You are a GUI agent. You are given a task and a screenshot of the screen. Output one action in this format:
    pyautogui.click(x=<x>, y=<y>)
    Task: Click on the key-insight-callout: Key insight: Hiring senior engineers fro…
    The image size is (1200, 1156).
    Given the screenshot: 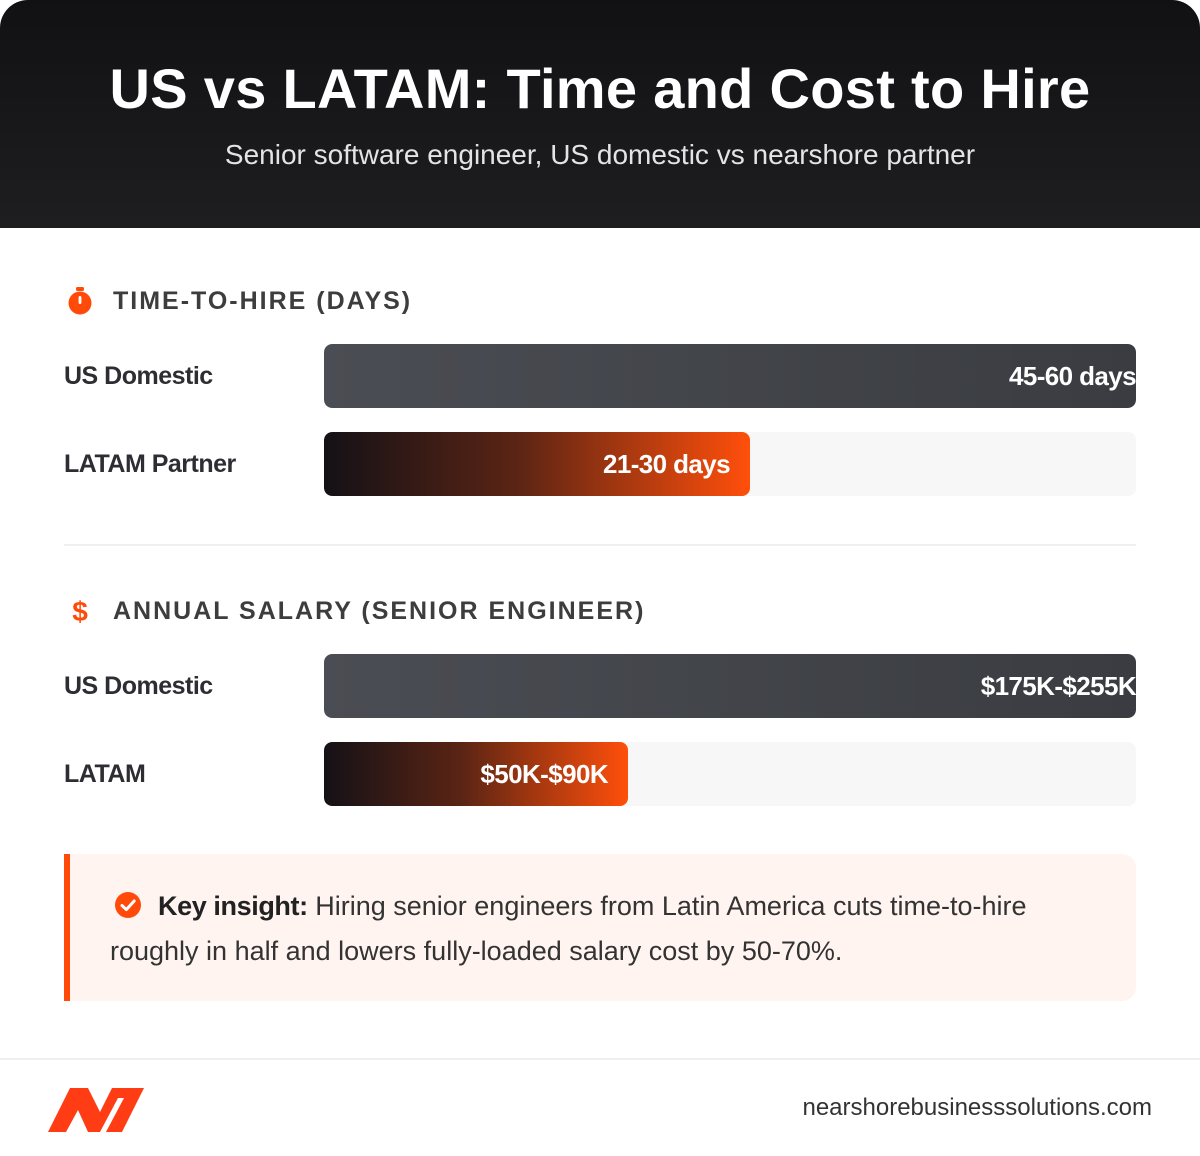 What is the action you would take?
    pyautogui.click(x=600, y=927)
    